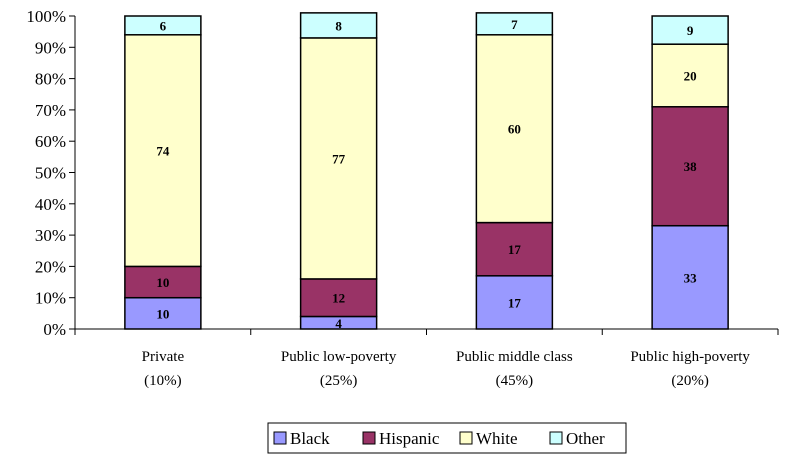 This screenshot has width=804, height=459. I want to click on bar-public-middle-class-other, so click(514, 24).